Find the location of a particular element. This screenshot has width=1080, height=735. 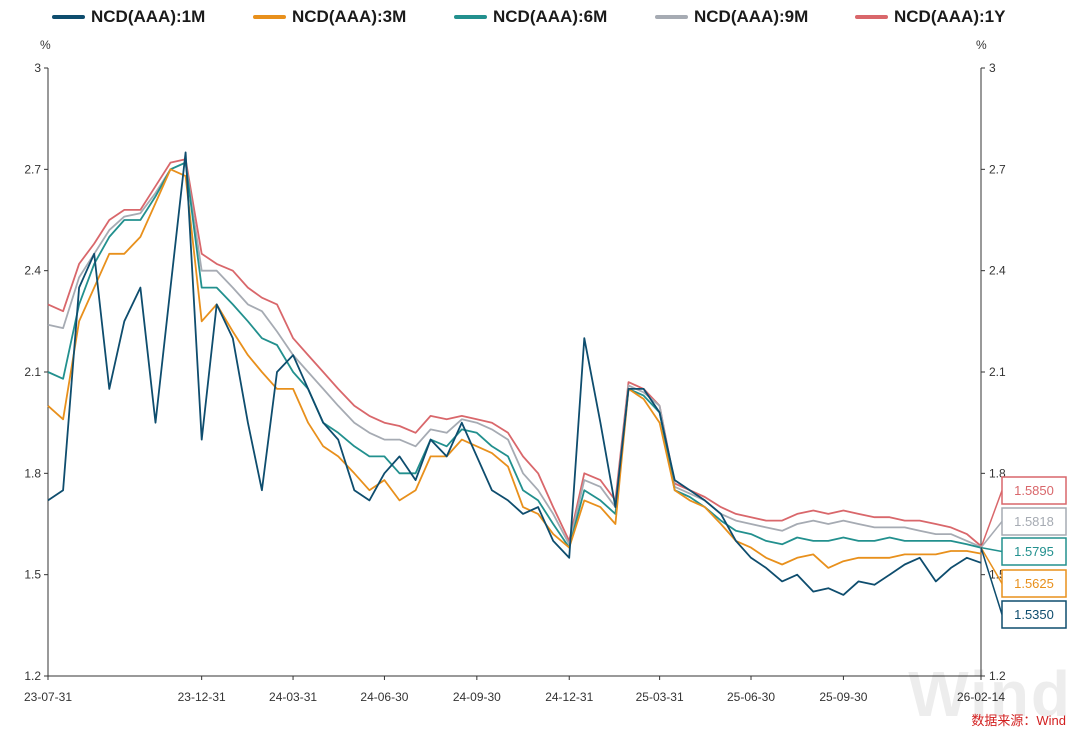

y-tick-label-right: 2.7 is located at coordinates (997, 169).